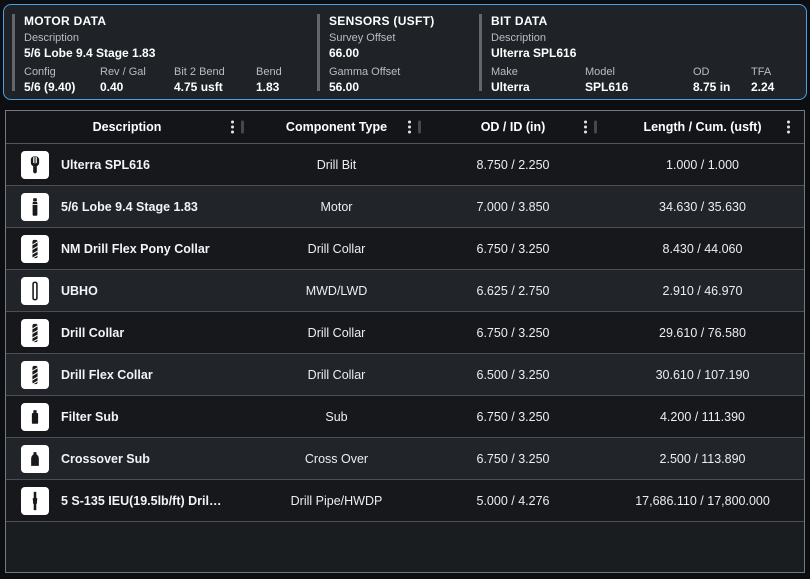 The width and height of the screenshot is (810, 579). What do you see at coordinates (513, 164) in the screenshot?
I see `od-id-cell: 8.750 / 2.250` at bounding box center [513, 164].